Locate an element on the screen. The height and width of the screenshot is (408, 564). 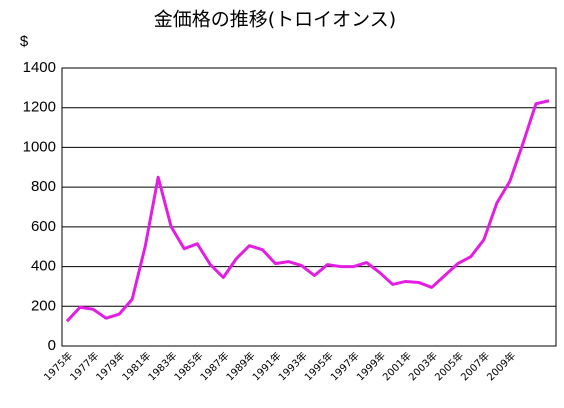
y-tick-label: 200 is located at coordinates (43, 305).